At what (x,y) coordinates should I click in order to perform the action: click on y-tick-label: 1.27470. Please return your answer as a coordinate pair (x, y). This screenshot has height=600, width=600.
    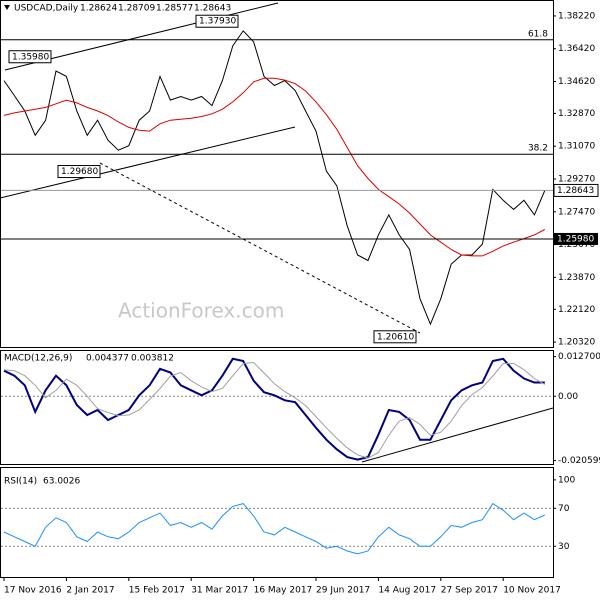
    Looking at the image, I should click on (576, 212).